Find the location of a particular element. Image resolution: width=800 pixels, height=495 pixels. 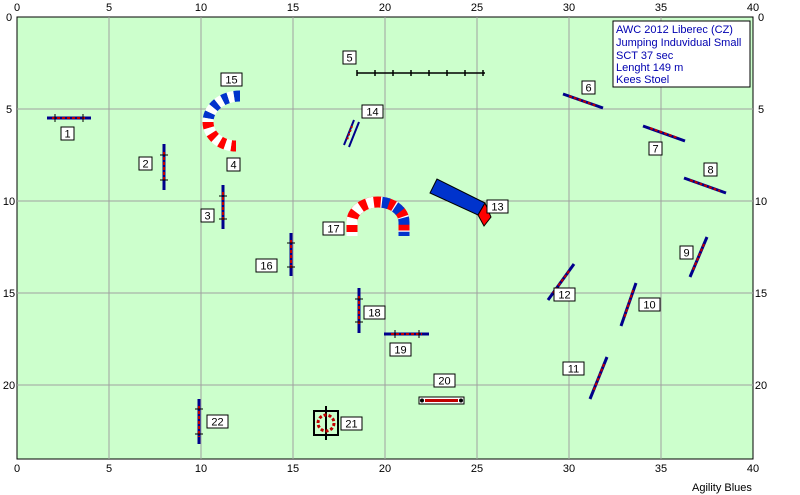

number-label-text: 20 is located at coordinates (444, 382).